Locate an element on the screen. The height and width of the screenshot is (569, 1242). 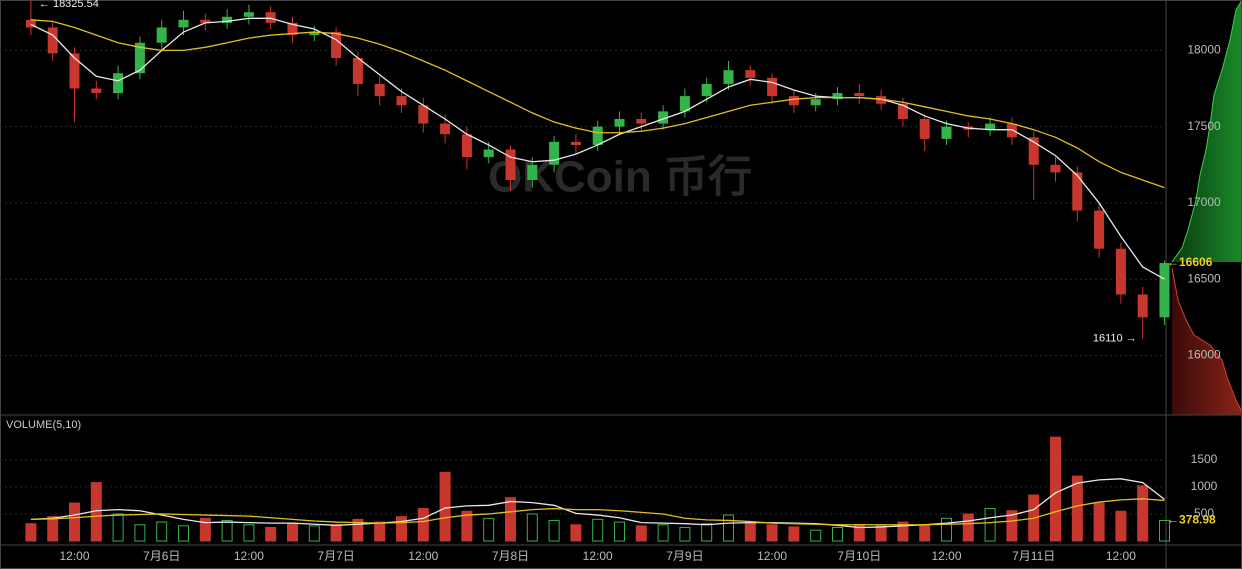
x-tick-label: 7月7日 is located at coordinates (335, 556).